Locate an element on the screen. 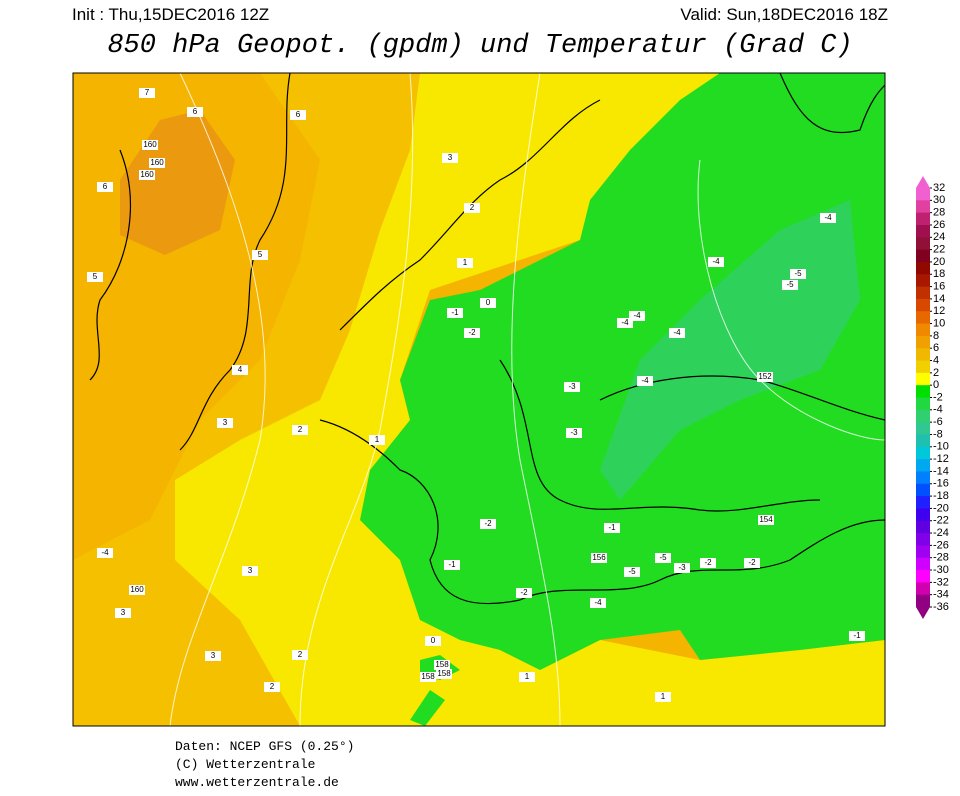 The image size is (960, 796). contour-label: 1 is located at coordinates (527, 676).